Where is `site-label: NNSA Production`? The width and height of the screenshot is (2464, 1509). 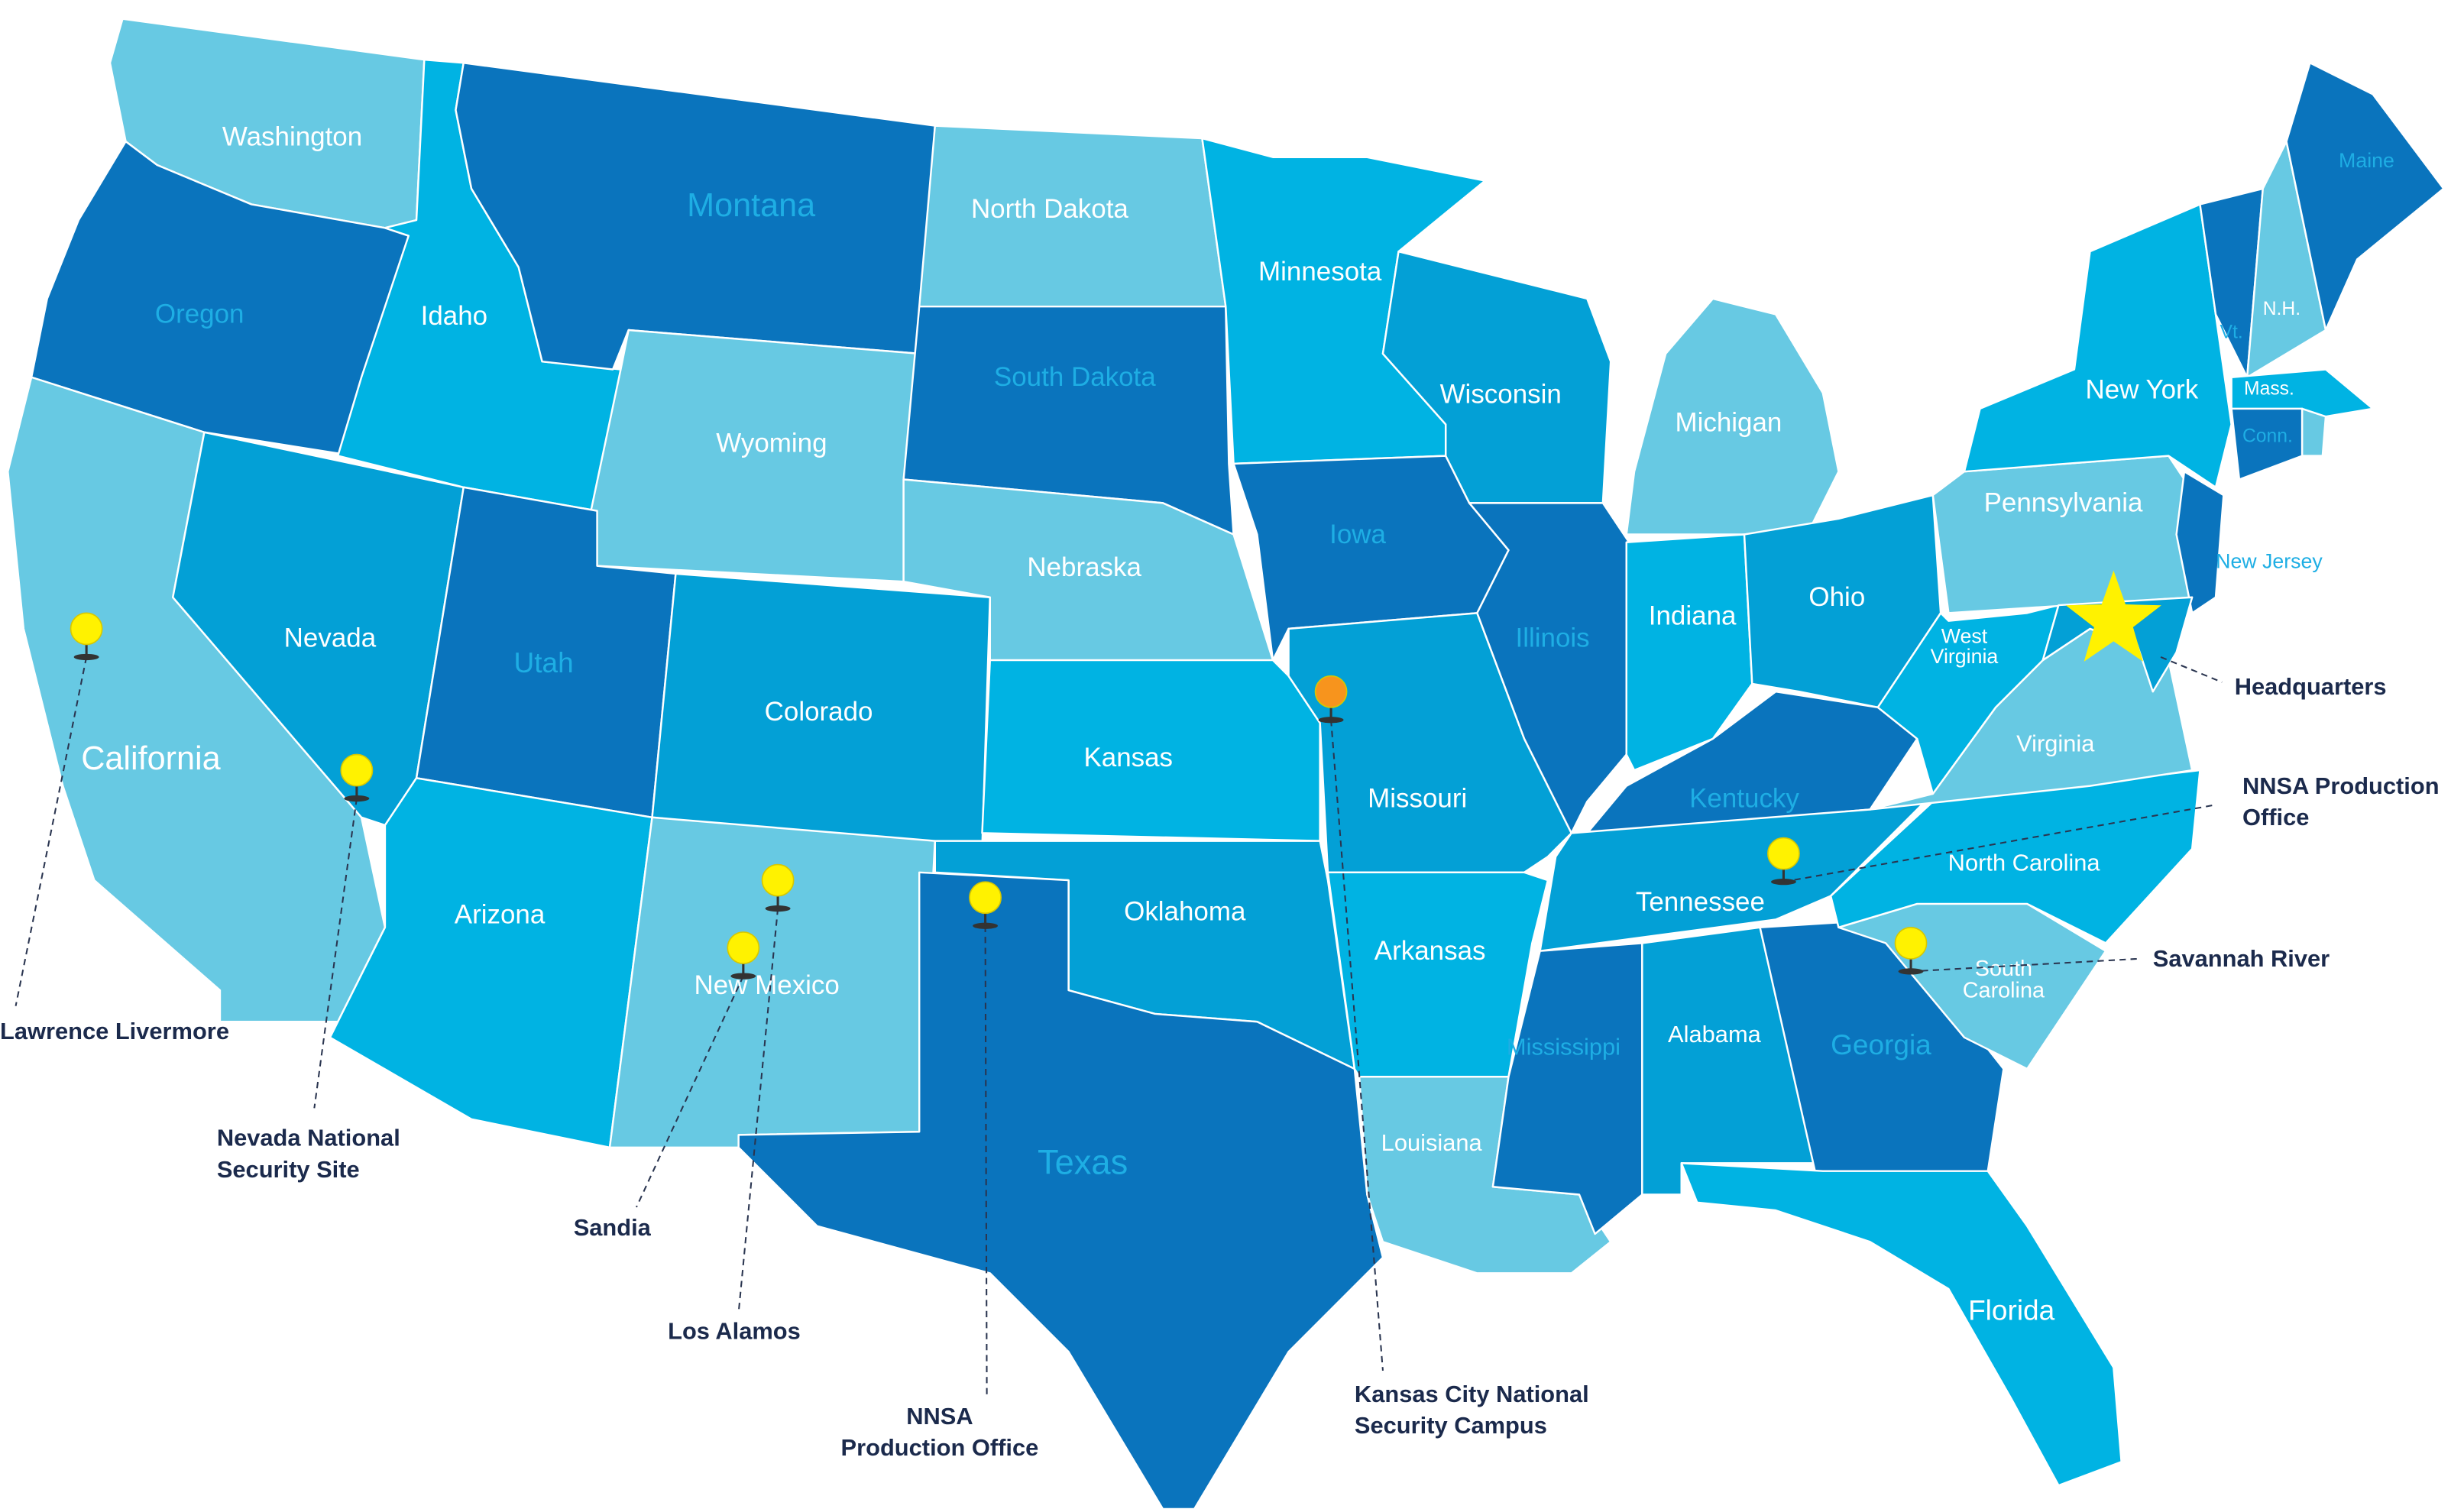 site-label: NNSA Production is located at coordinates (2341, 785).